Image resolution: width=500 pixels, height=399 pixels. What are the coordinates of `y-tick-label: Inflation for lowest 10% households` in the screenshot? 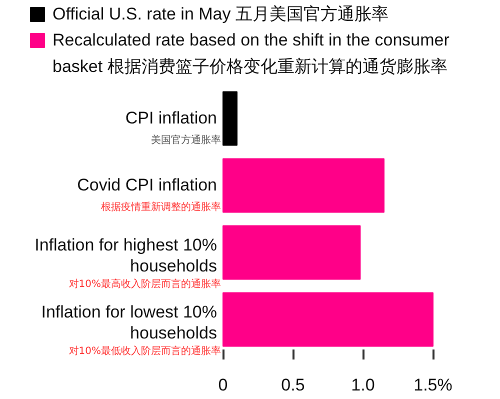 It's located at (129, 322).